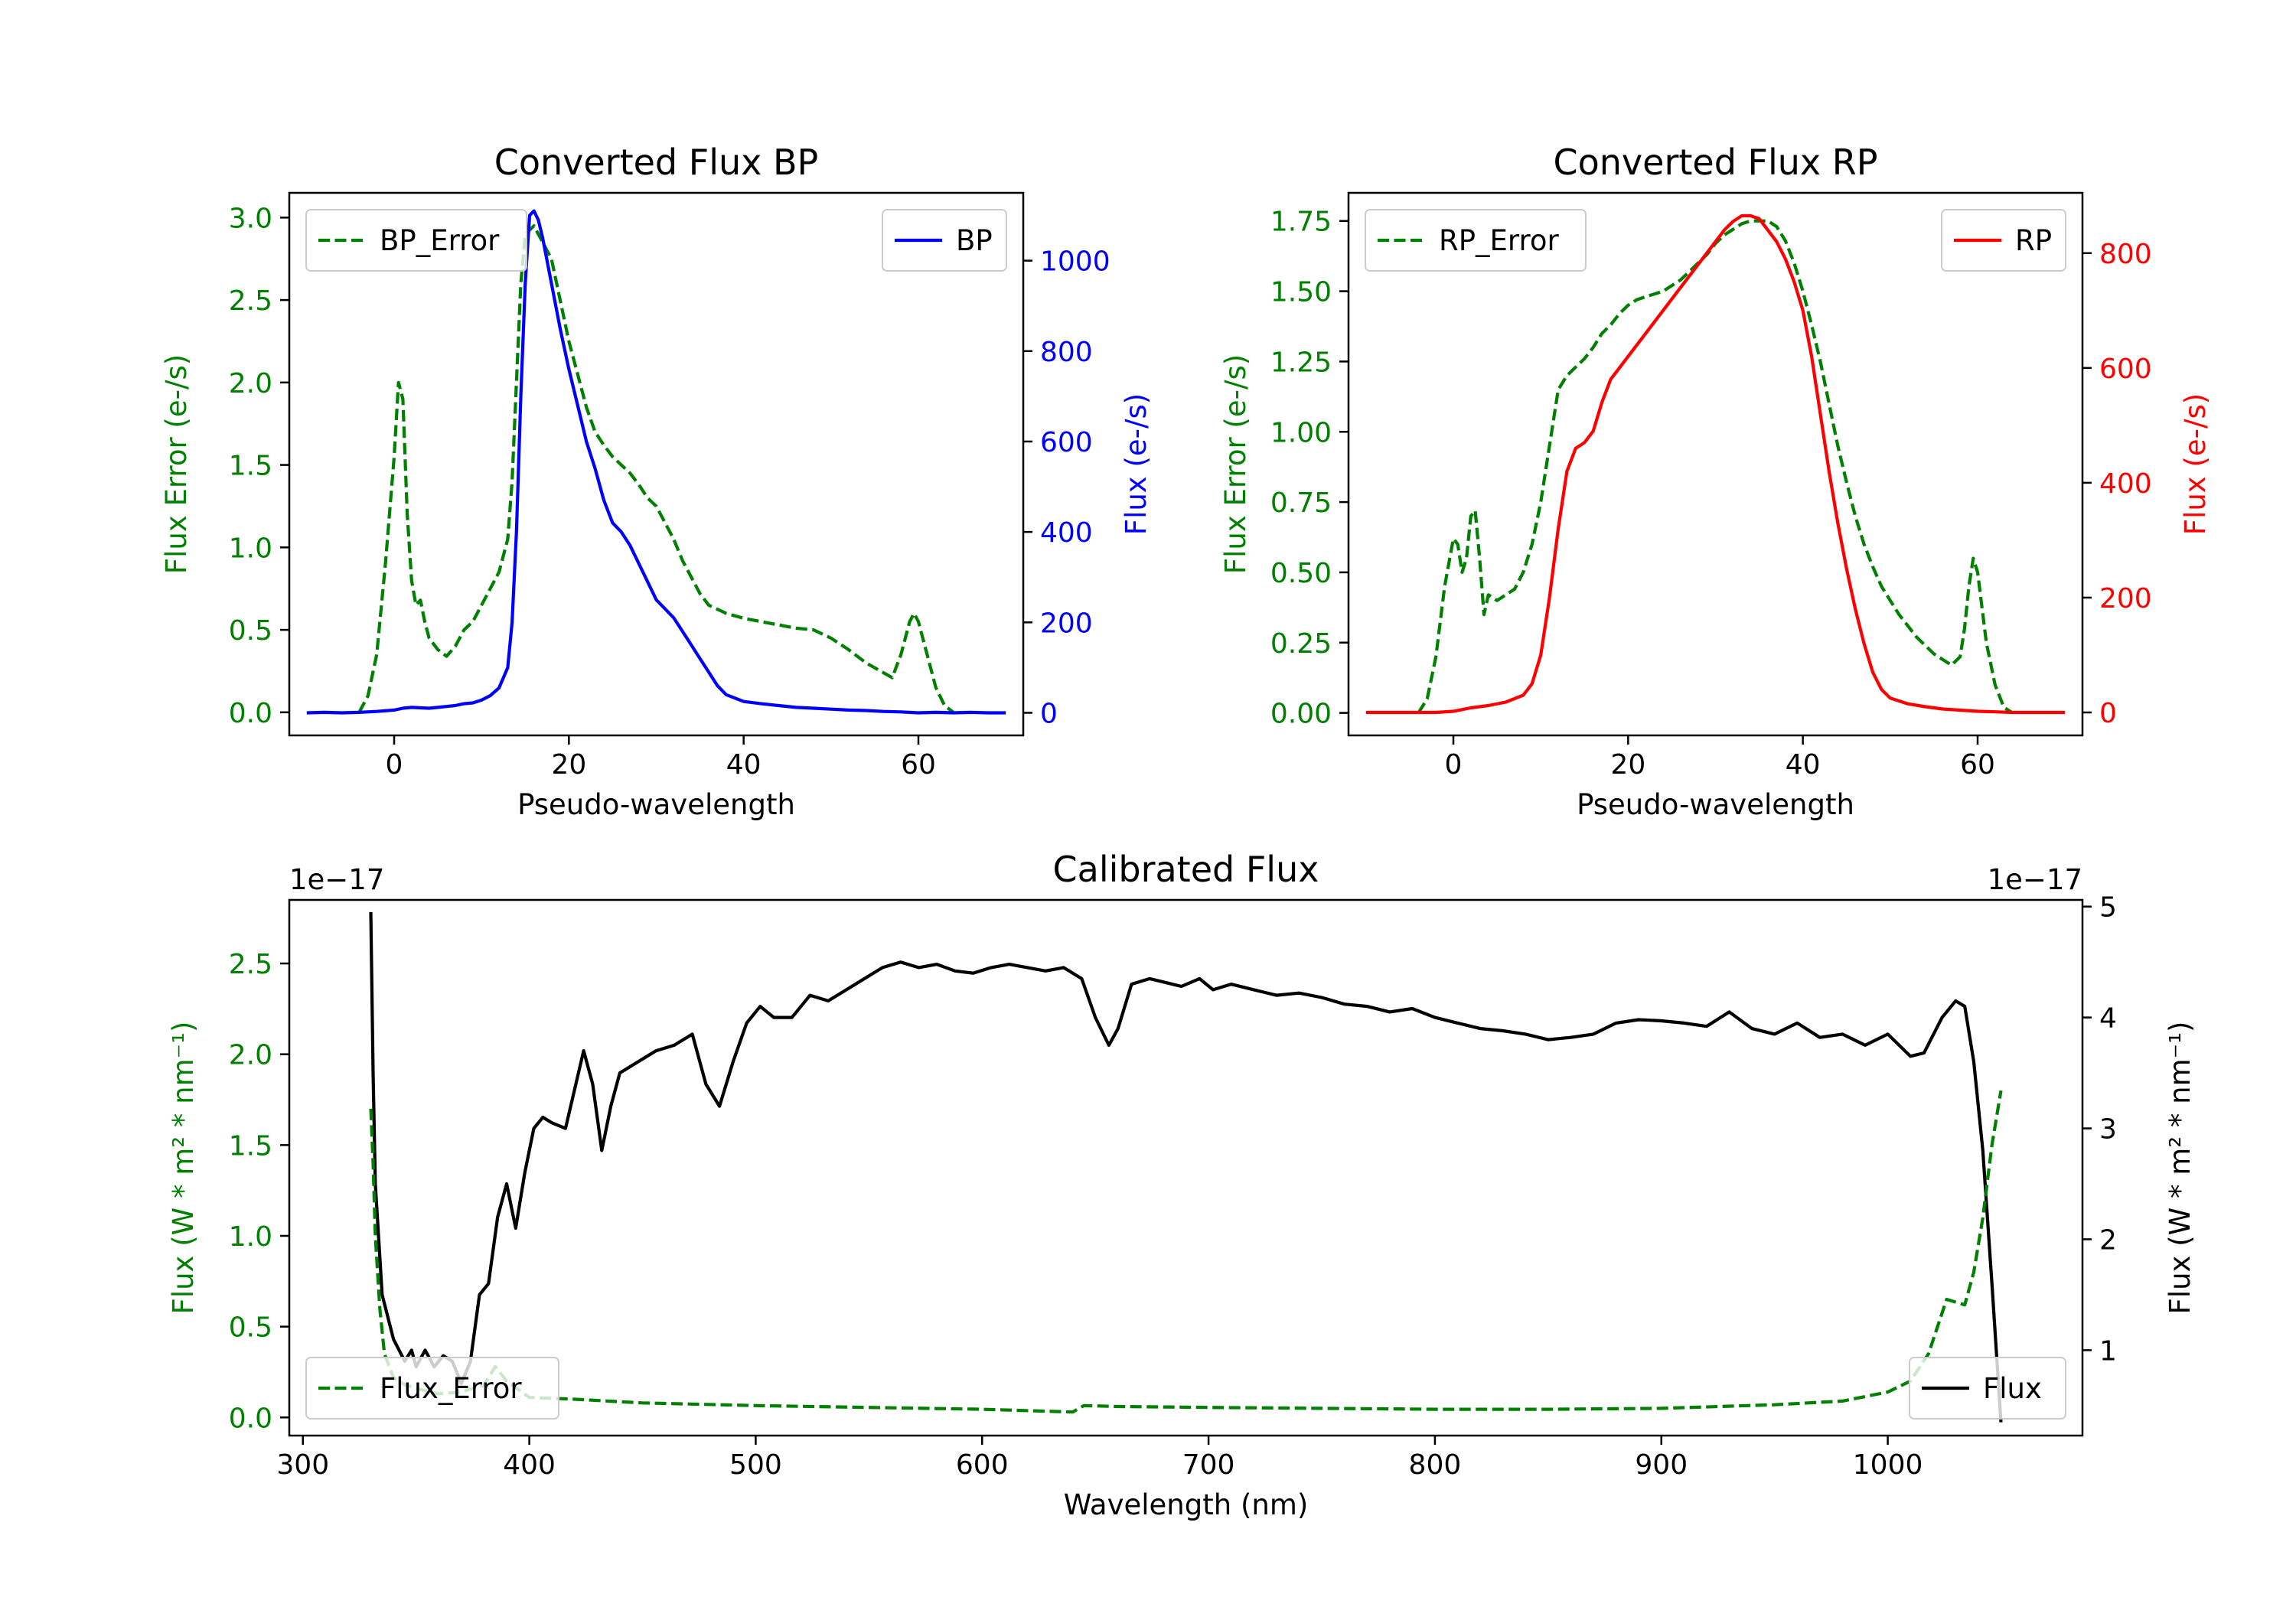 This screenshot has height=1607, width=2296. What do you see at coordinates (1888, 1465) in the screenshot?
I see `x-tick-label: 1000` at bounding box center [1888, 1465].